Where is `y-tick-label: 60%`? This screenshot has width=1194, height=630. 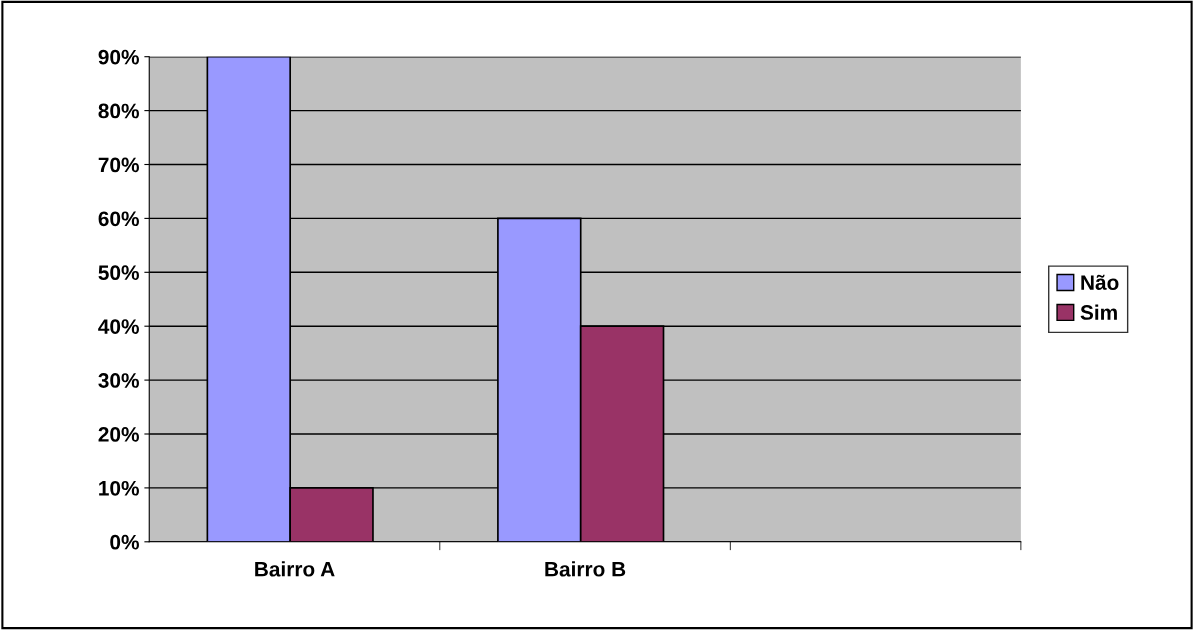 y-tick-label: 60% is located at coordinates (118, 219).